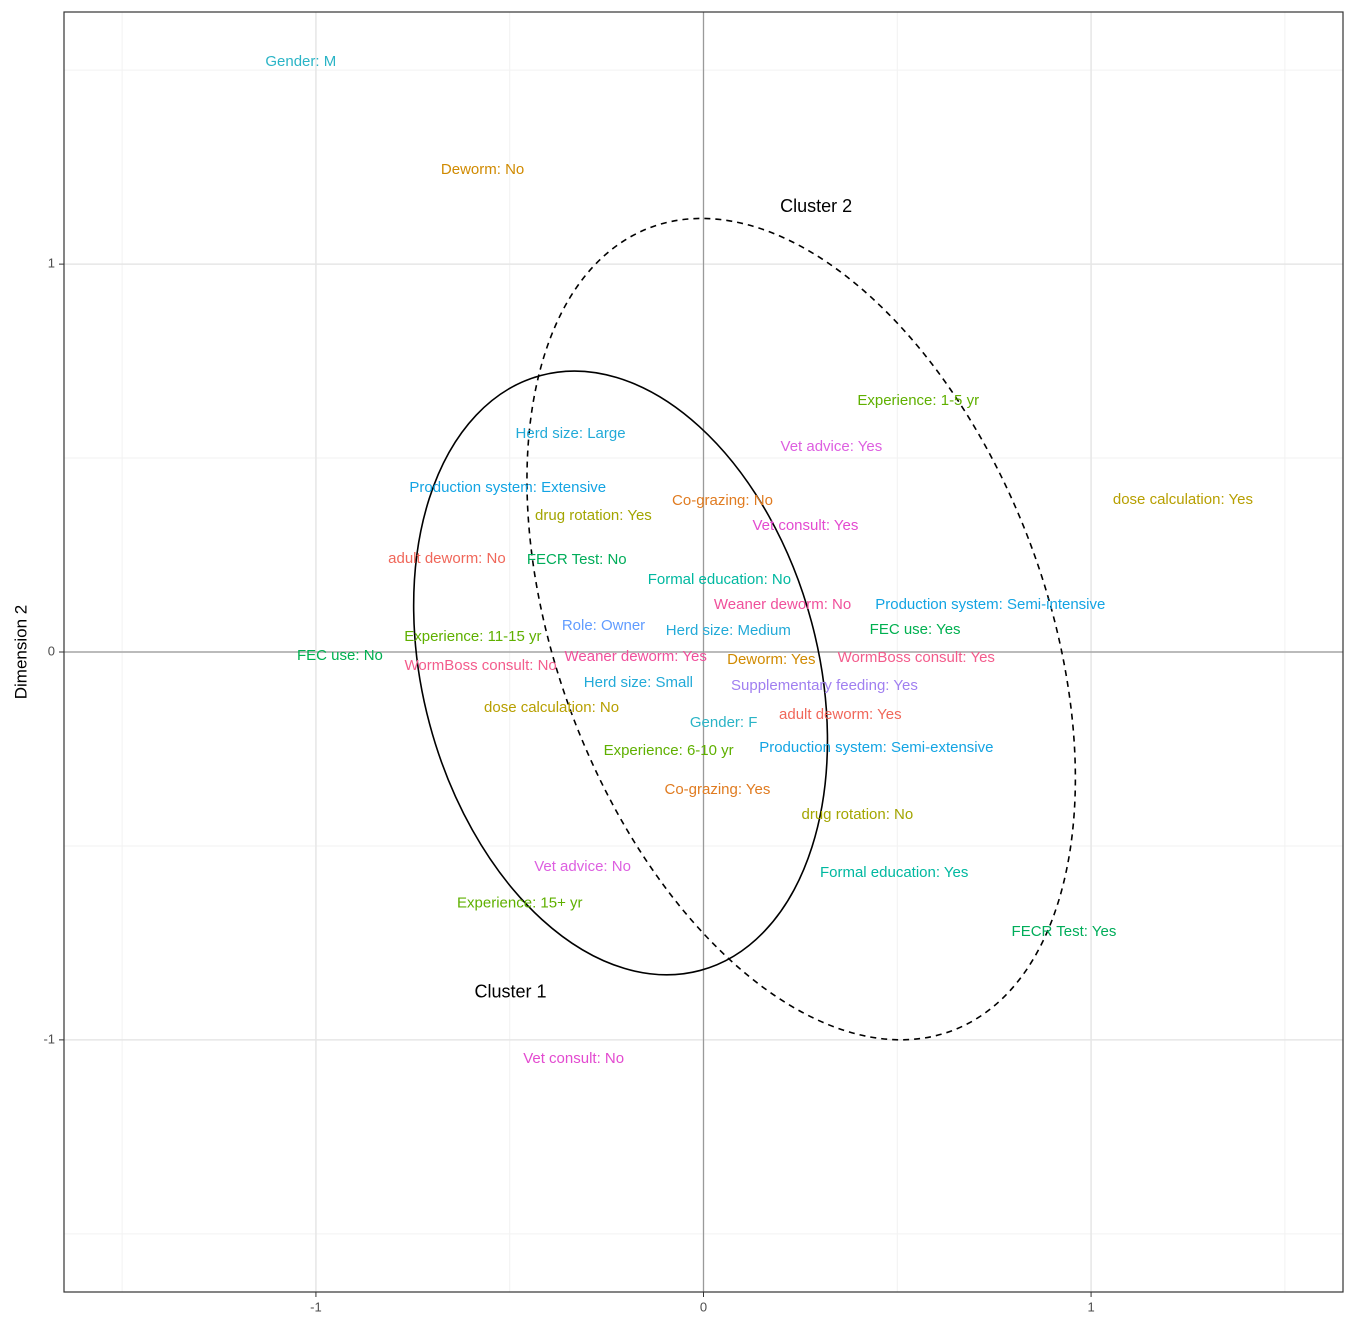 The height and width of the screenshot is (1325, 1355). What do you see at coordinates (573, 1058) in the screenshot?
I see `category-label: Vet consult: No` at bounding box center [573, 1058].